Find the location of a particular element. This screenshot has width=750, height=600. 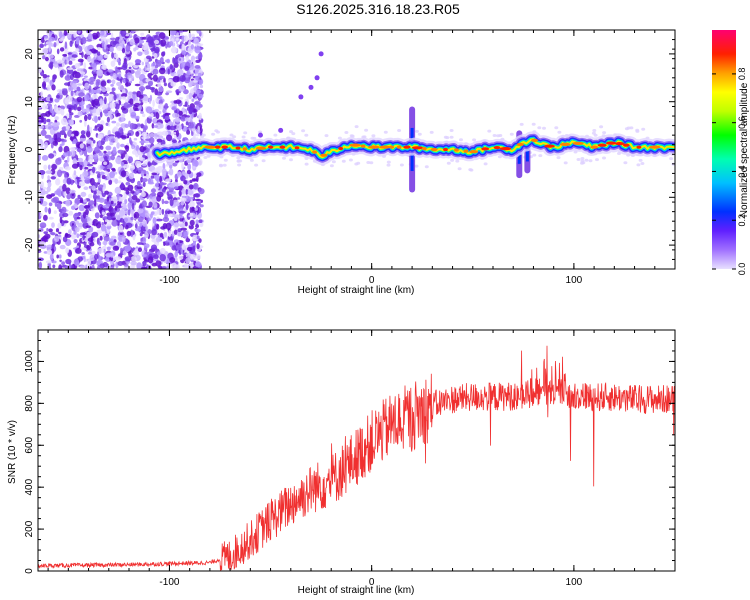

colorbar-axes: 0.0 0.2 0.4 0.6 0.8 is located at coordinates (729, 171).